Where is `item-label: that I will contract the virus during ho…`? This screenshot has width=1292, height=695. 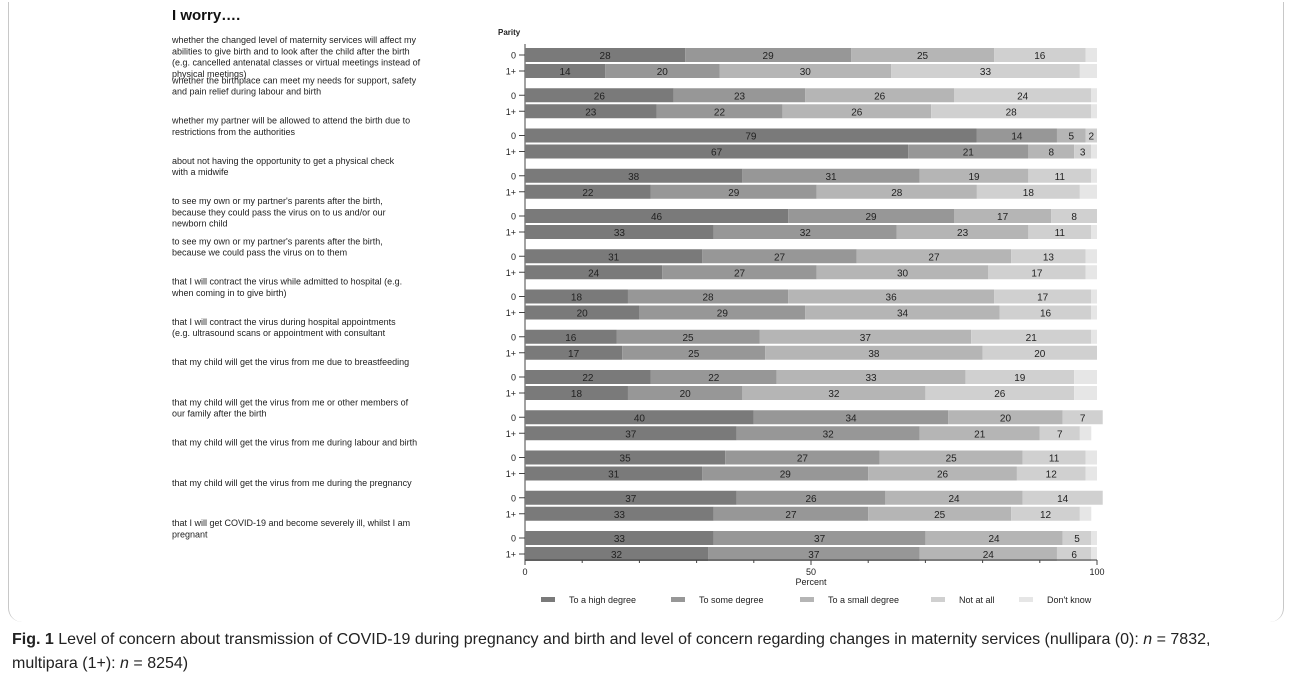
item-label: that I will contract the virus during ho… is located at coordinates (284, 322).